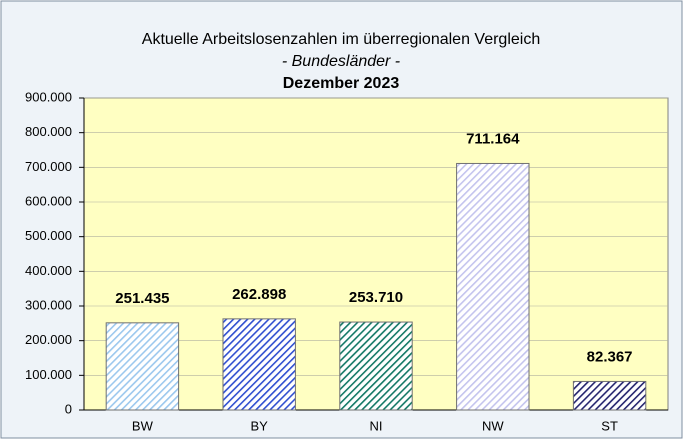  Describe the element at coordinates (259, 294) in the screenshot. I see `value-label: 262.898` at that location.